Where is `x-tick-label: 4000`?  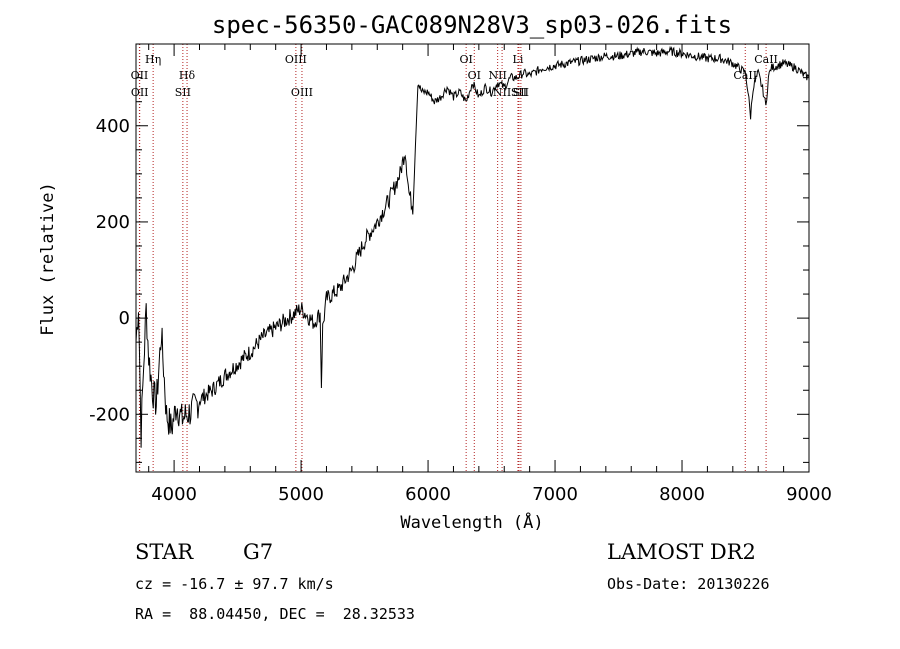 x-tick-label: 4000 is located at coordinates (174, 494).